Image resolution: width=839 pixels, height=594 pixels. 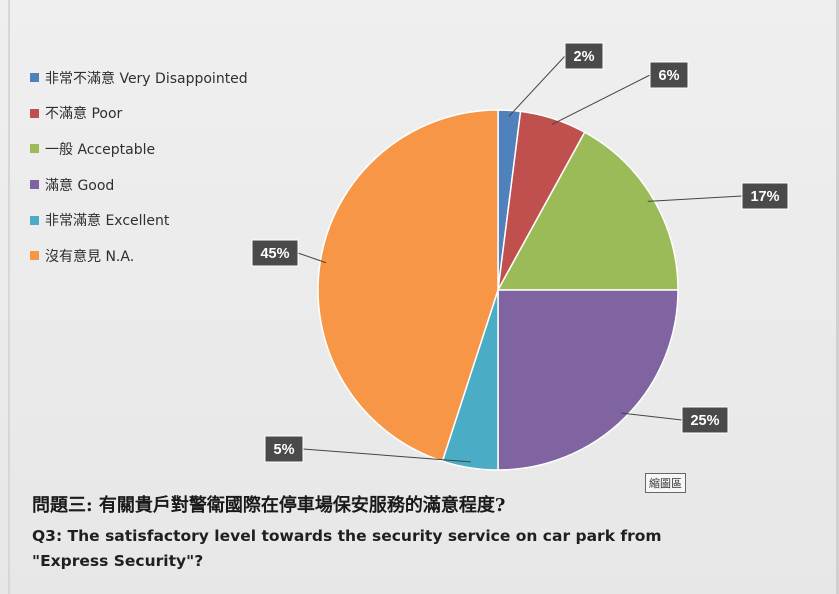 I want to click on data-label-text: 17%, so click(x=764, y=197).